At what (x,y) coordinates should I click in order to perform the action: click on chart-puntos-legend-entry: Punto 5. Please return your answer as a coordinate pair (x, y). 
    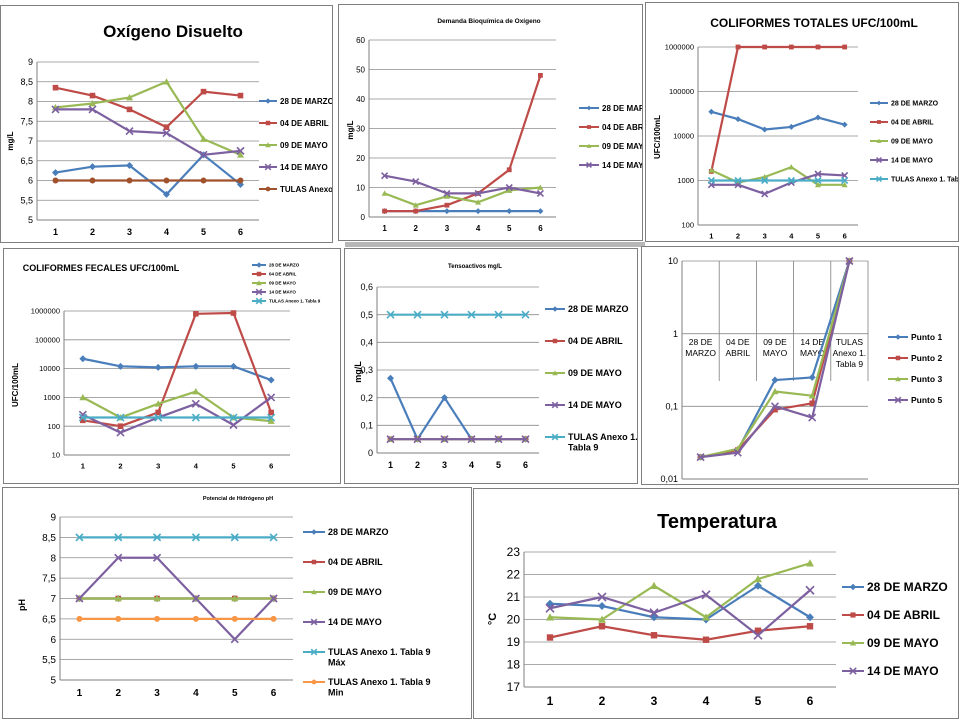
    Looking at the image, I should click on (915, 400).